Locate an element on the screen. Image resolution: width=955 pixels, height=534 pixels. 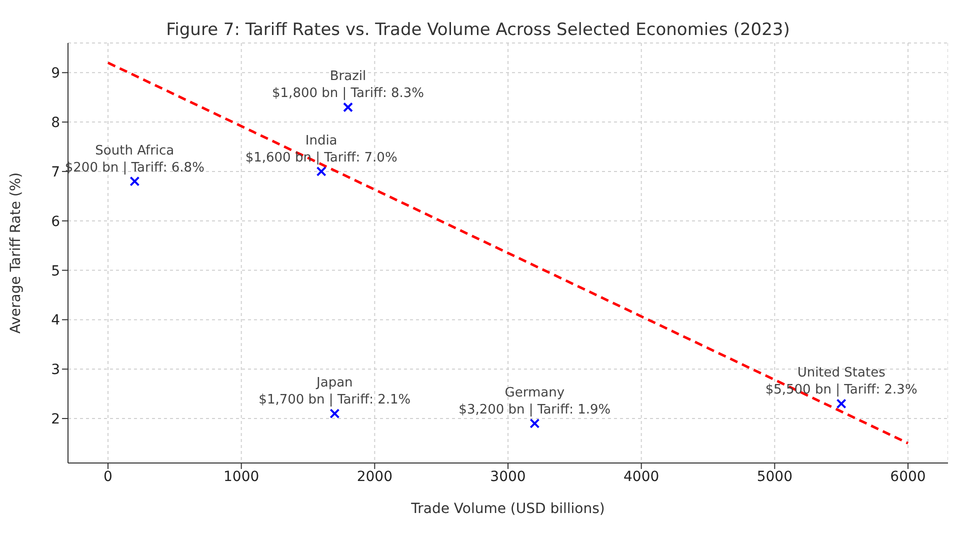
x-axis-title: Trade Volume (USD billions) is located at coordinates (507, 508).